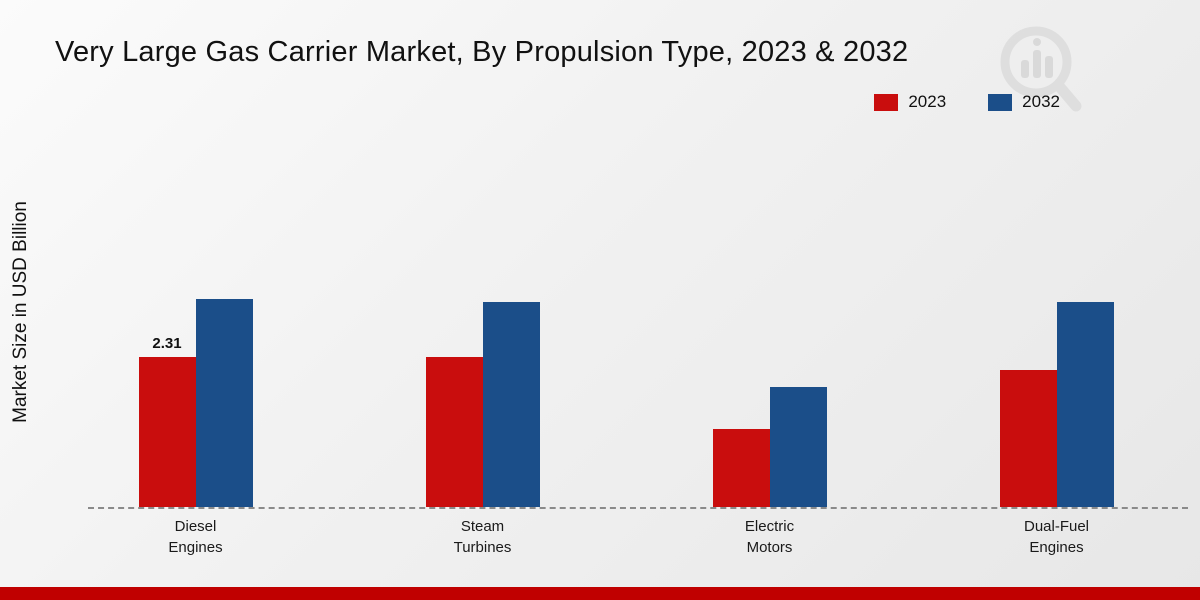  Describe the element at coordinates (927, 101) in the screenshot. I see `legend-label-2023: 2023` at that location.